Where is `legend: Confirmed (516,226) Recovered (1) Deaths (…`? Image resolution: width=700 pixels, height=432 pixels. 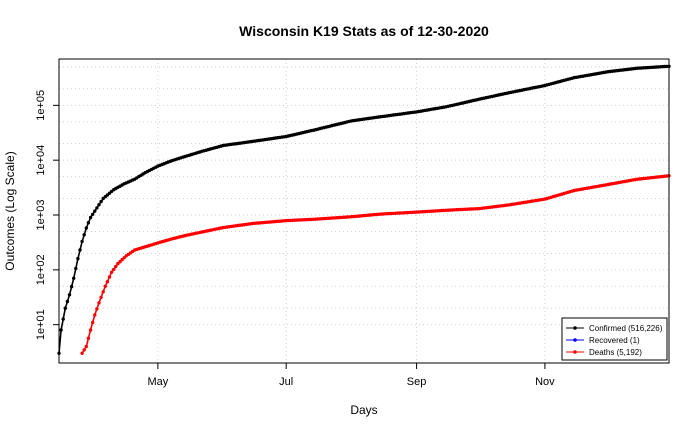 legend: Confirmed (516,226) Recovered (1) Deaths (… is located at coordinates (614, 339).